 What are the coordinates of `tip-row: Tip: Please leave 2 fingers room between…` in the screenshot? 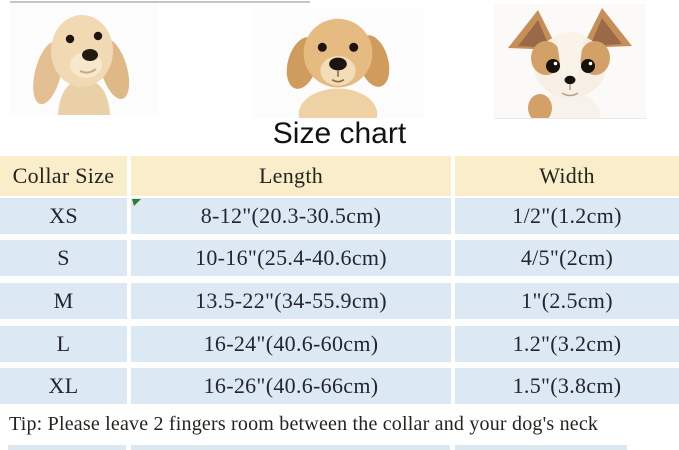 It's located at (339, 424).